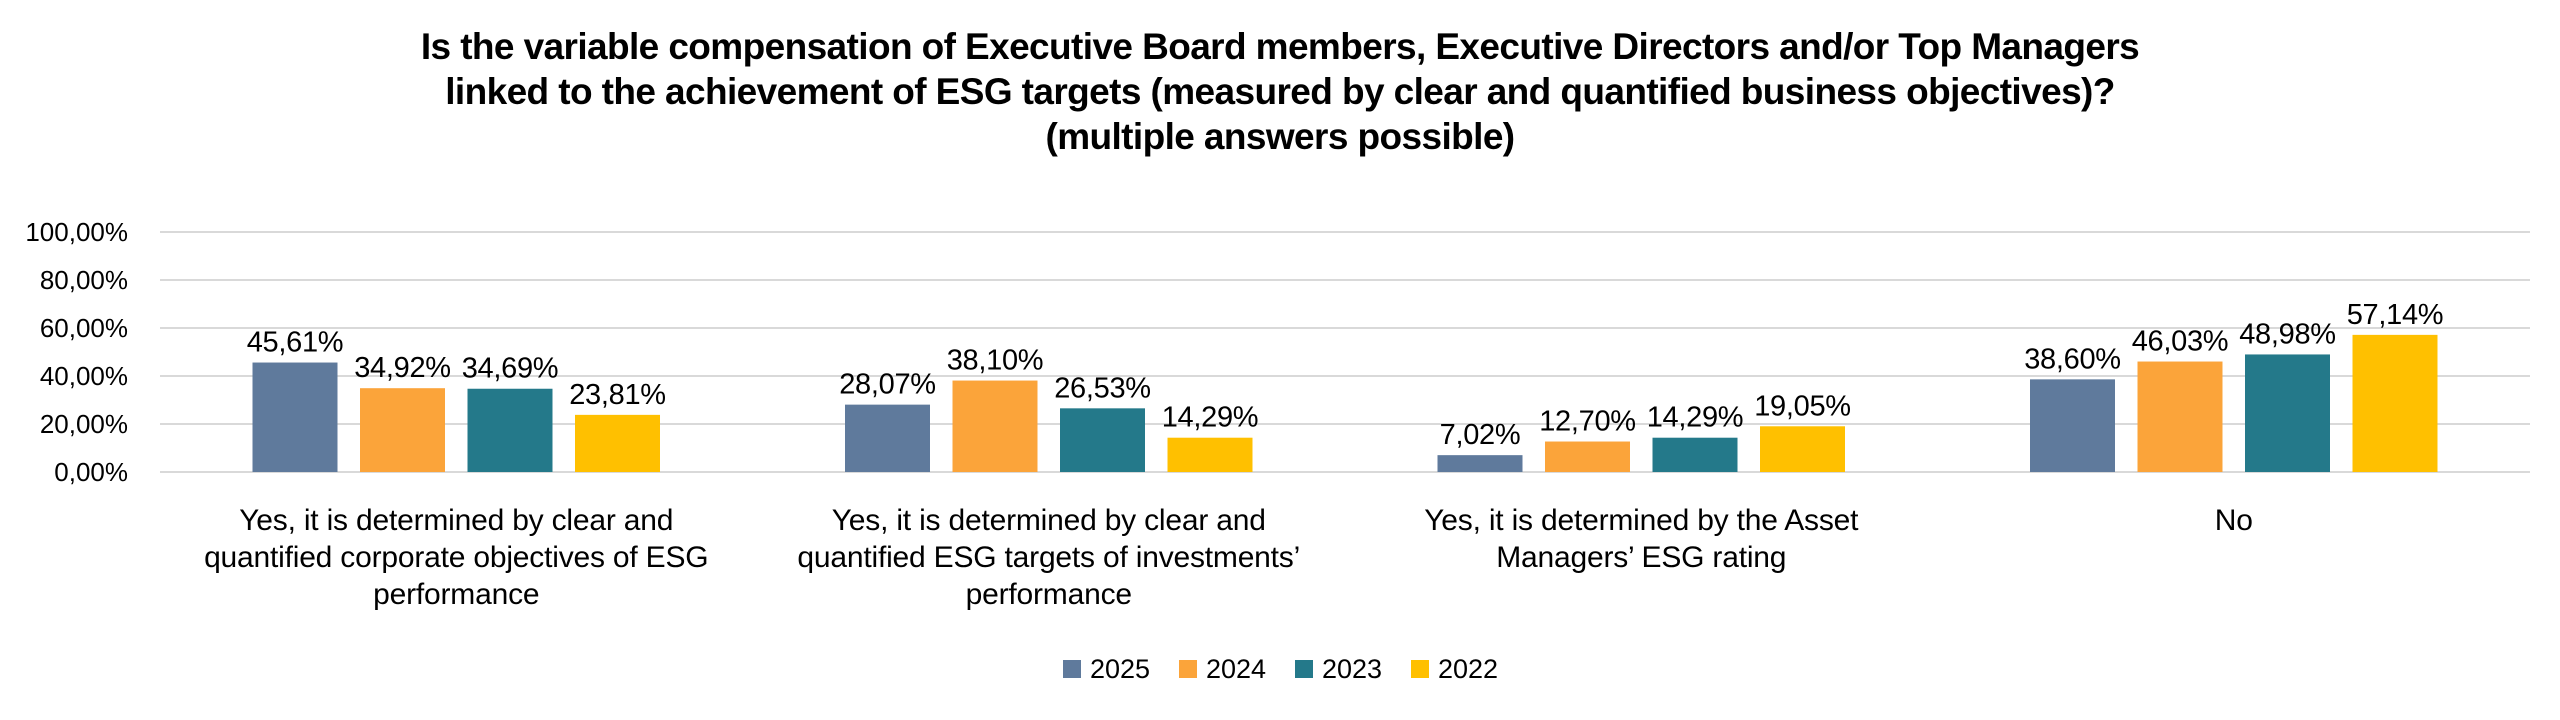 The image size is (2560, 720). I want to click on data-label-2025: 28,07%, so click(887, 385).